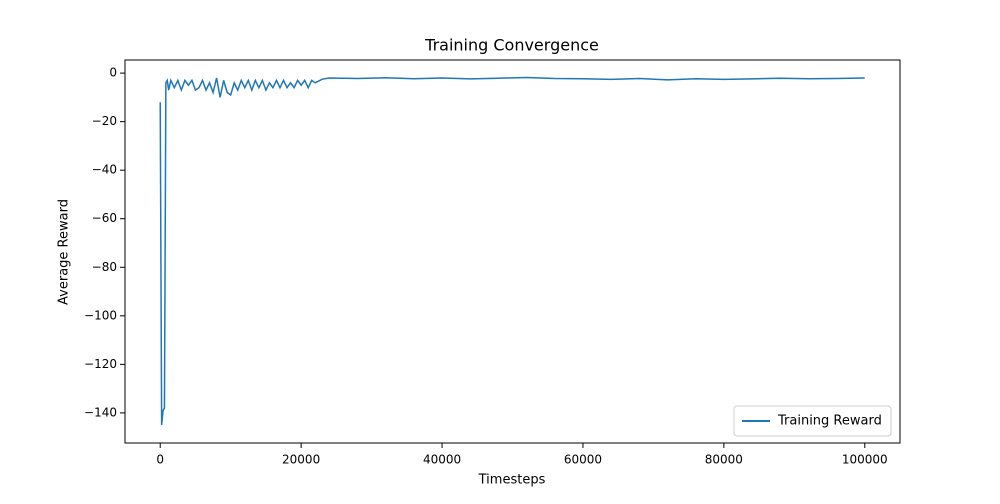 This screenshot has height=504, width=1000. Describe the element at coordinates (113, 73) in the screenshot. I see `y-tick-label: 0` at that location.